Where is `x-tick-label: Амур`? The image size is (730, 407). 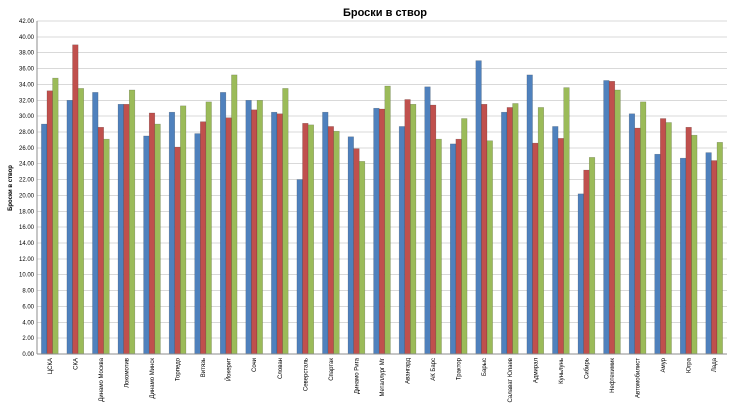 x-tick-label: Амур is located at coordinates (664, 364).